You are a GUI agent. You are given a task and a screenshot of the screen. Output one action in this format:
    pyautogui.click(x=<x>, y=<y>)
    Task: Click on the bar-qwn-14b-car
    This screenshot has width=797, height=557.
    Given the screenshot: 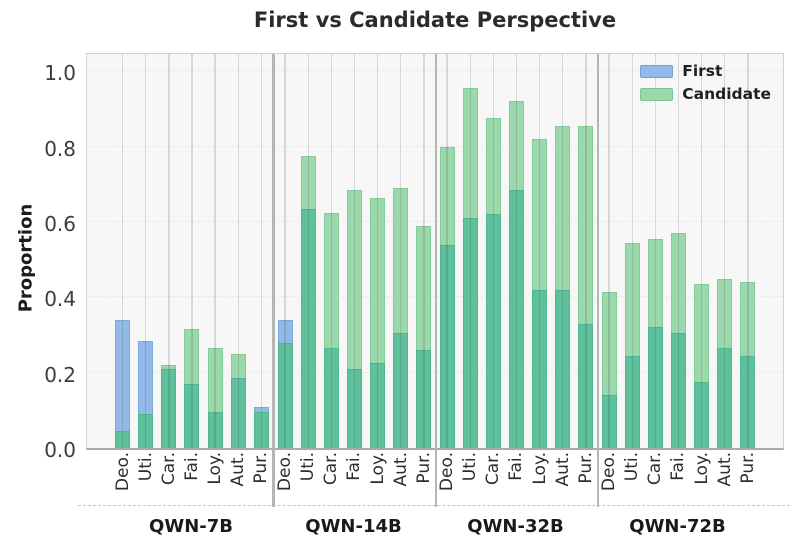 What is the action you would take?
    pyautogui.click(x=331, y=330)
    